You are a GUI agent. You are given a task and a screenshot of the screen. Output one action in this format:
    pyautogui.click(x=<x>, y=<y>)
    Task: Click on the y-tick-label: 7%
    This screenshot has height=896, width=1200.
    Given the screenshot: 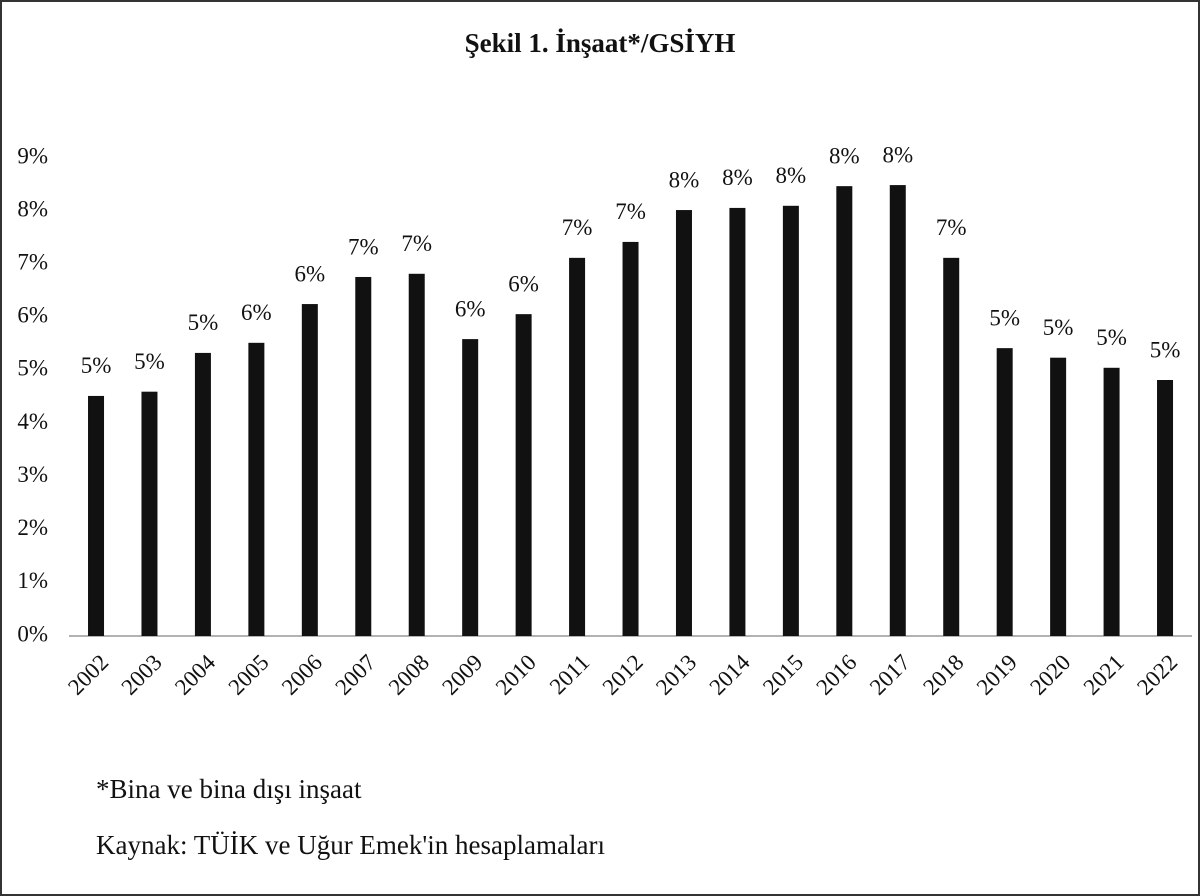 What is the action you would take?
    pyautogui.click(x=32, y=262)
    